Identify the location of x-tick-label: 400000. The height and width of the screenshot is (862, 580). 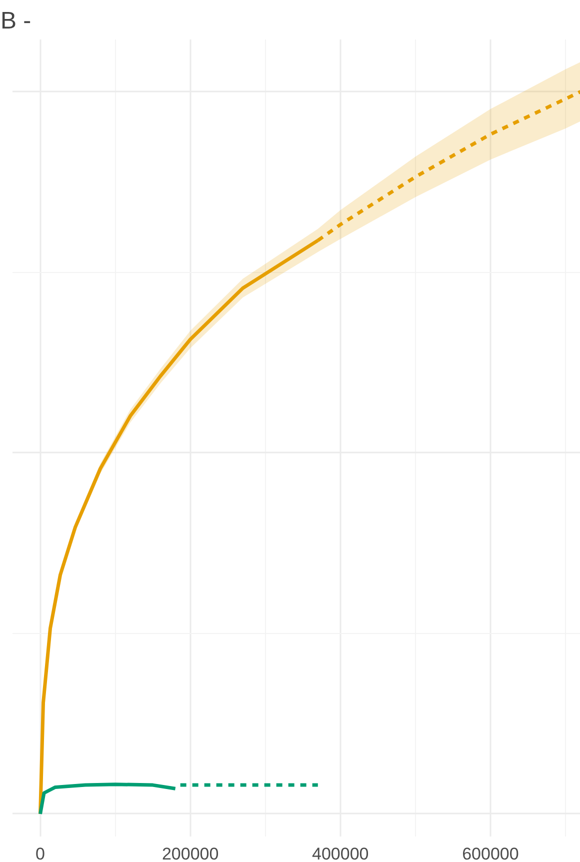
(340, 853).